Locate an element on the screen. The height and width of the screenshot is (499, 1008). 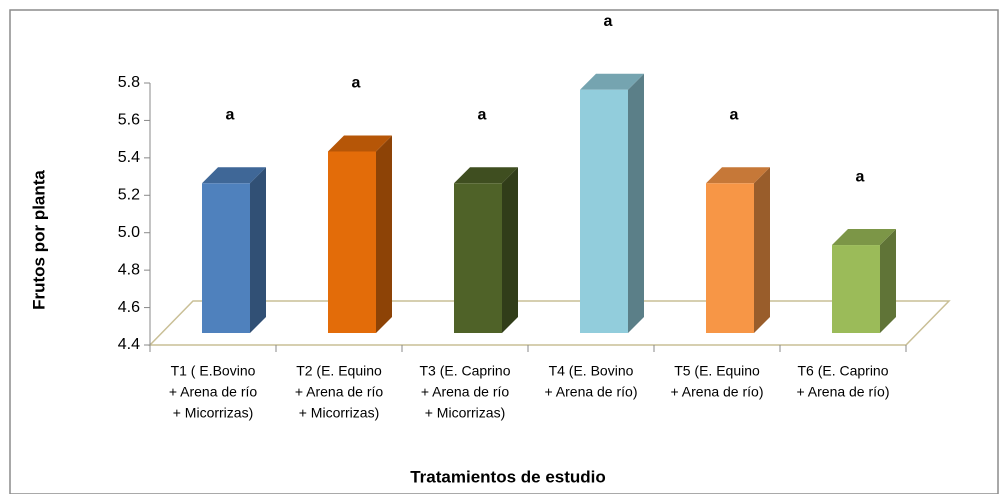
y-tick-label: 5.4 is located at coordinates (129, 157).